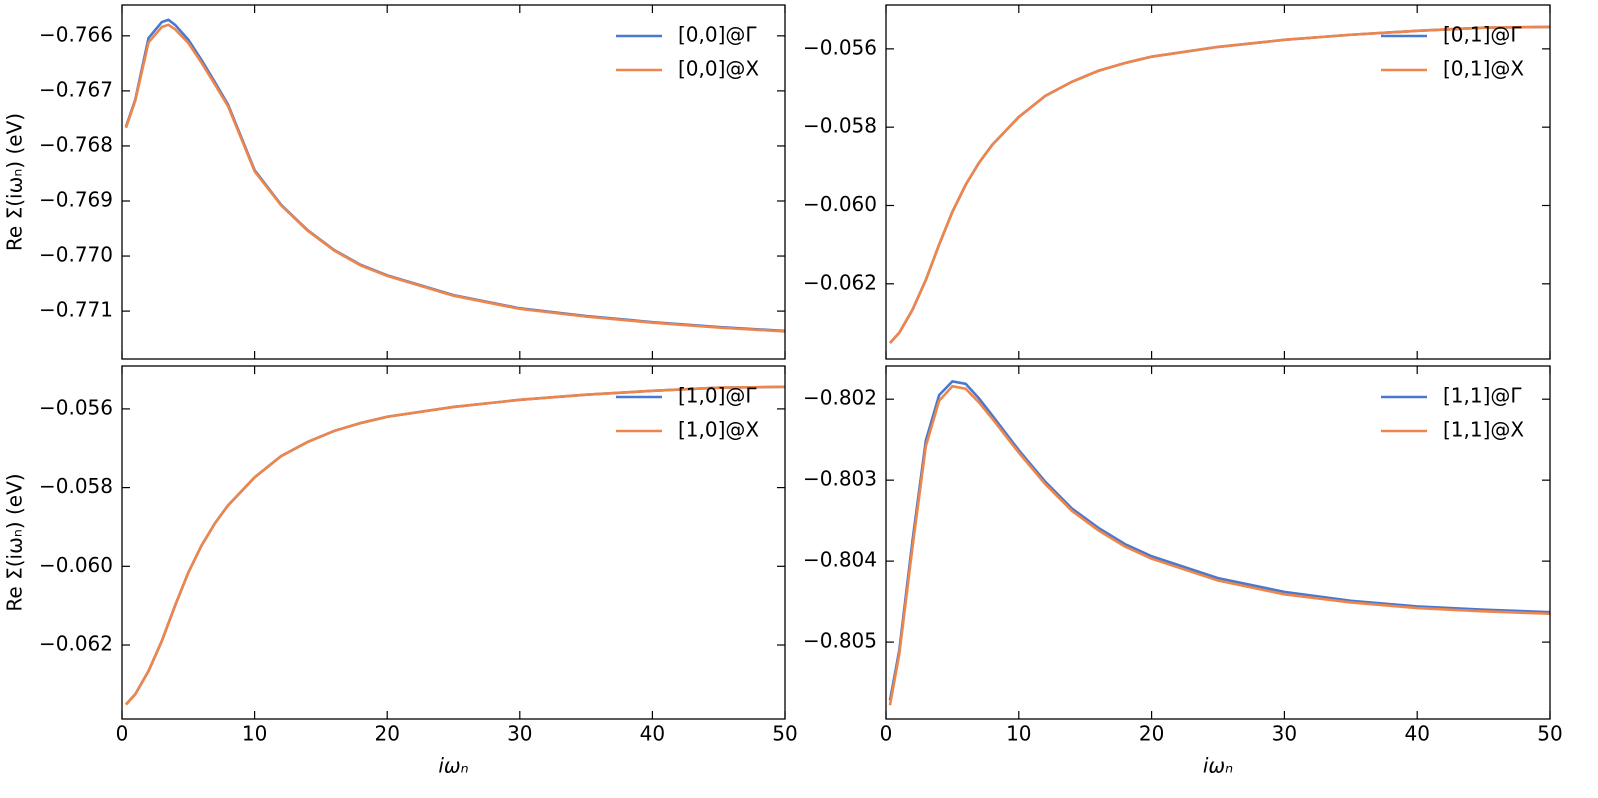 The image size is (1598, 798). I want to click on y-tick-label: −0.770, so click(76, 255).